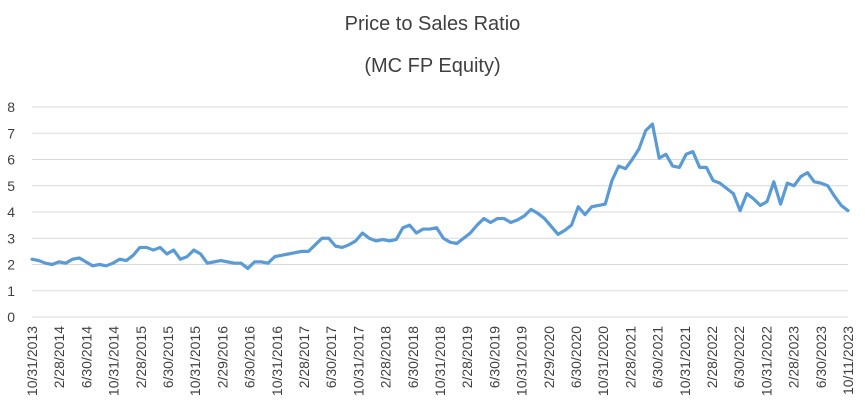 The width and height of the screenshot is (865, 415). I want to click on y-tick-label: 4, so click(11, 212).